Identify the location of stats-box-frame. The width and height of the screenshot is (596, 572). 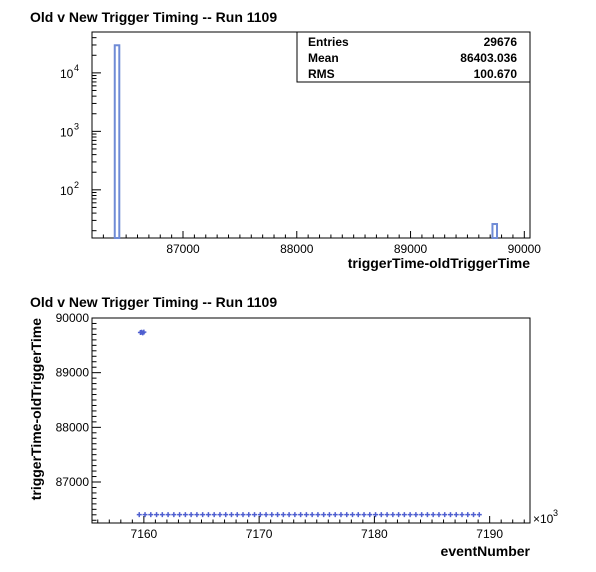
(413, 57).